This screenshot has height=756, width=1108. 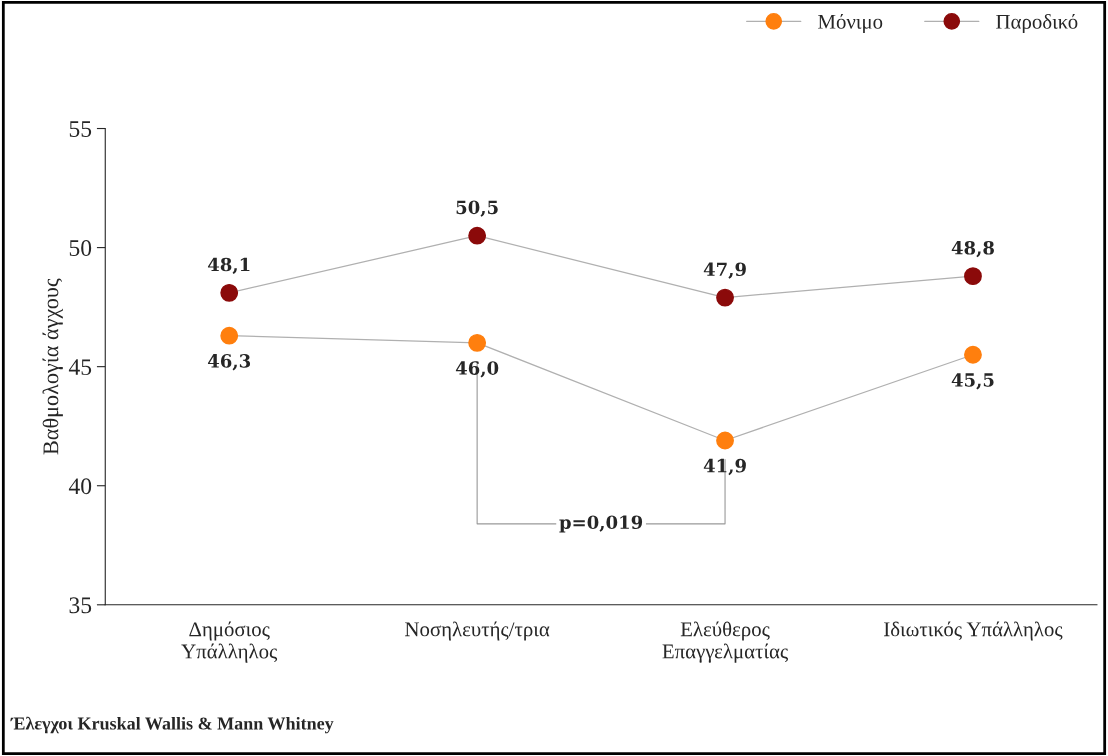 I want to click on x-tick-label: Δημόσιος Υπάλληλος, so click(x=229, y=642).